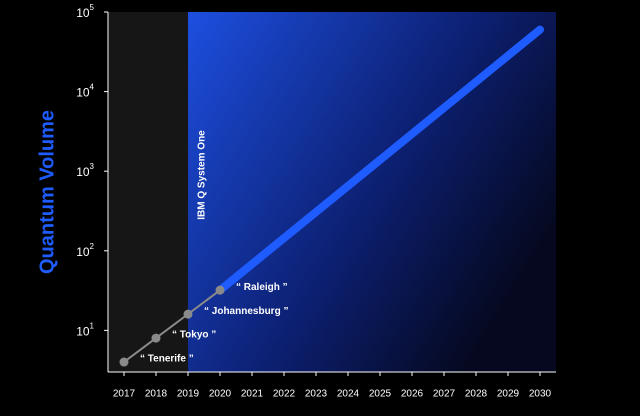 The image size is (640, 416). I want to click on x-tick-label: 2017, so click(124, 394).